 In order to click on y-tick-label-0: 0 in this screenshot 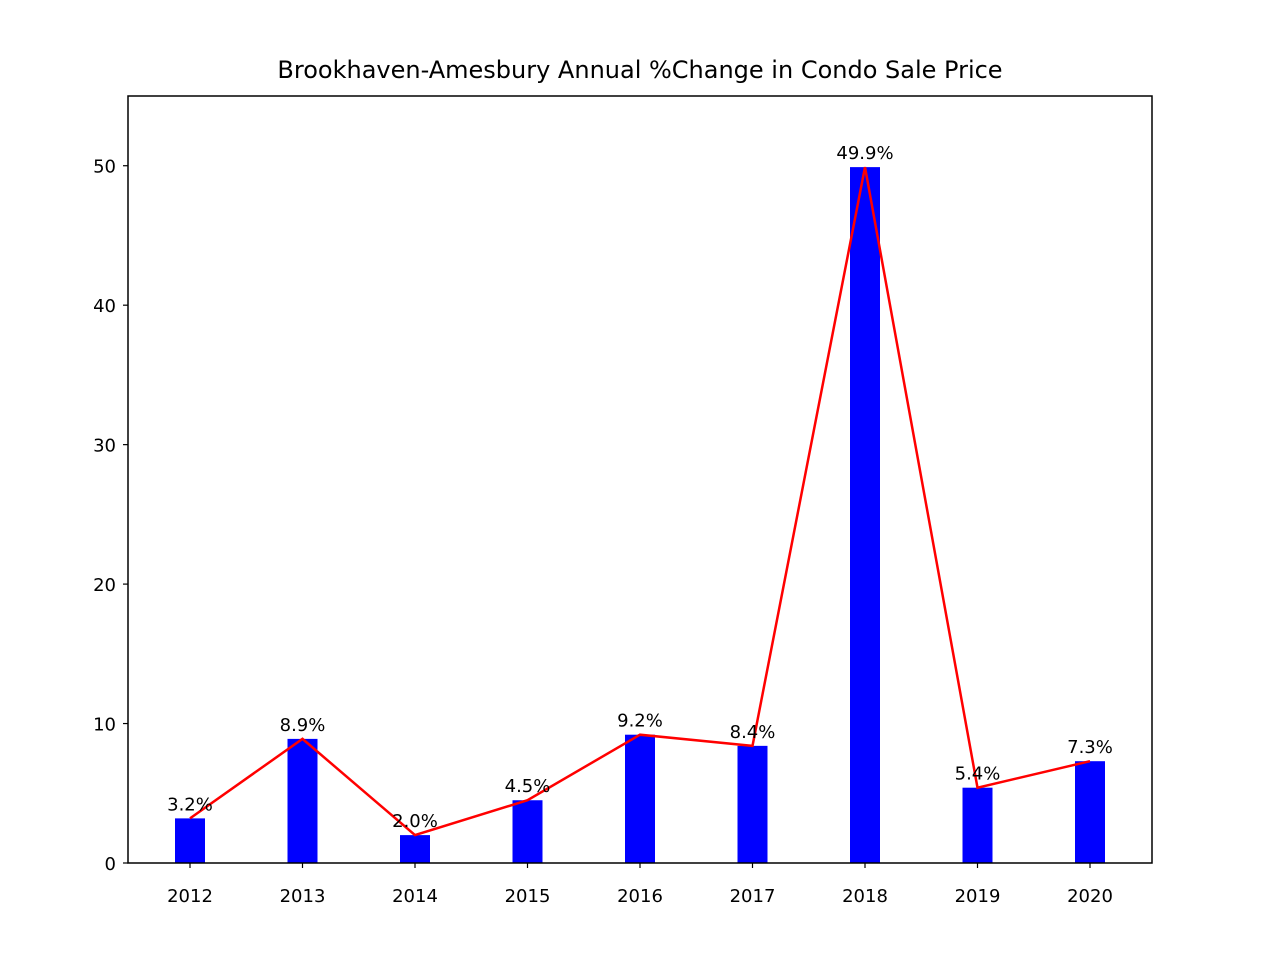, I will do `click(110, 864)`.